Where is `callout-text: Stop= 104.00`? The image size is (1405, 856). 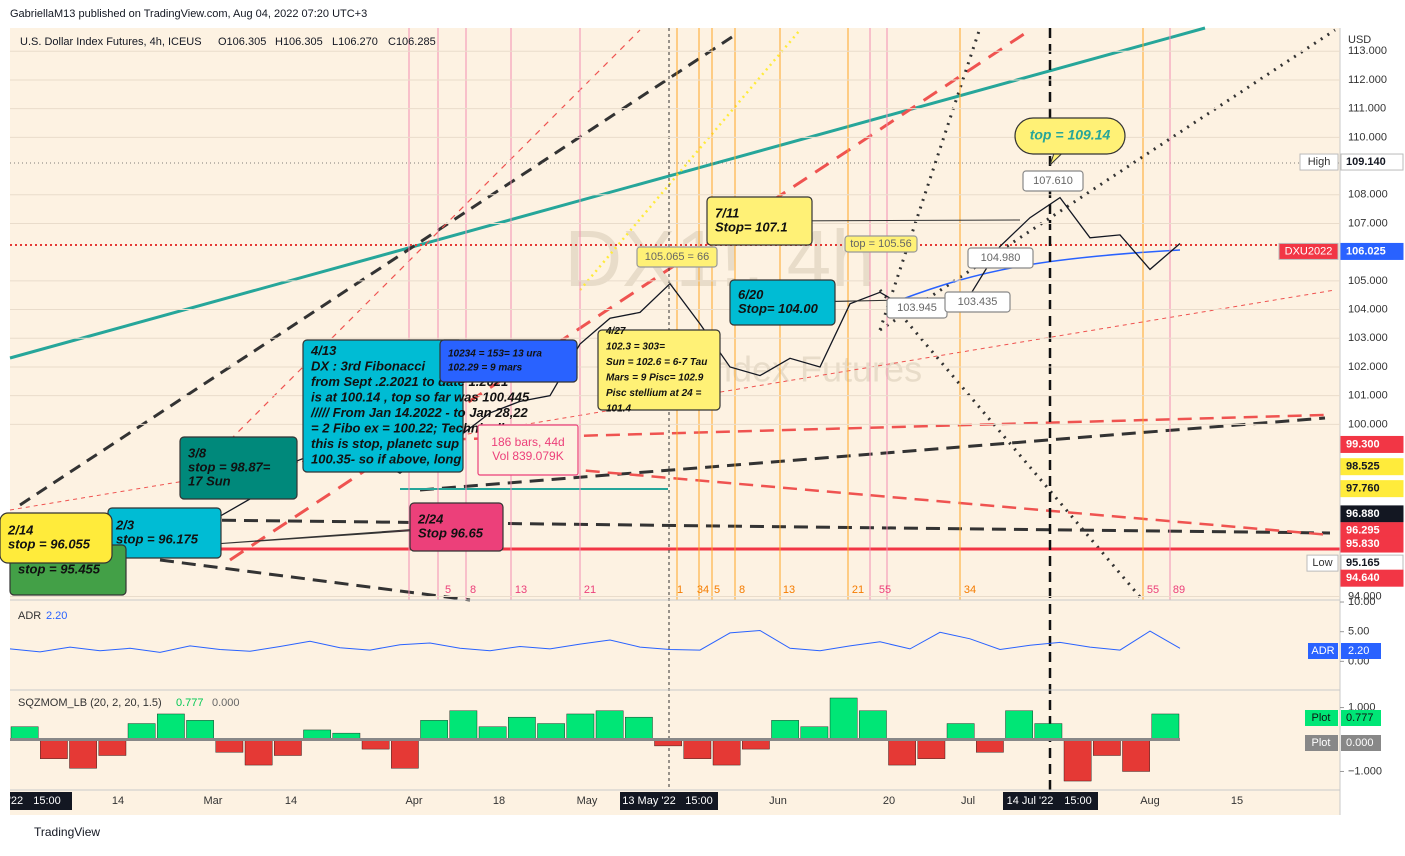
callout-text: Stop= 104.00 is located at coordinates (778, 308).